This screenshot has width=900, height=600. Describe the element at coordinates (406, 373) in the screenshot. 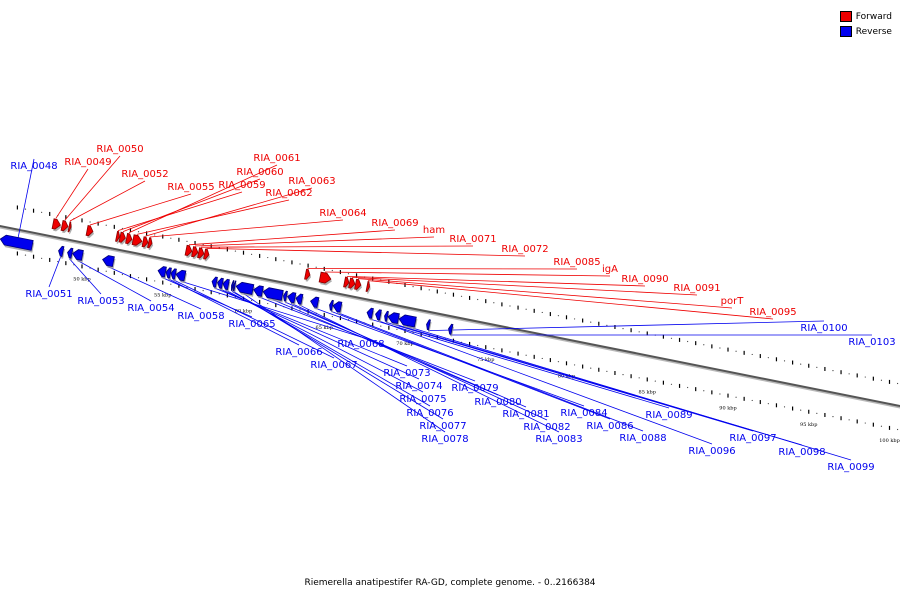

I see `gene-label: RIA_0073` at that location.